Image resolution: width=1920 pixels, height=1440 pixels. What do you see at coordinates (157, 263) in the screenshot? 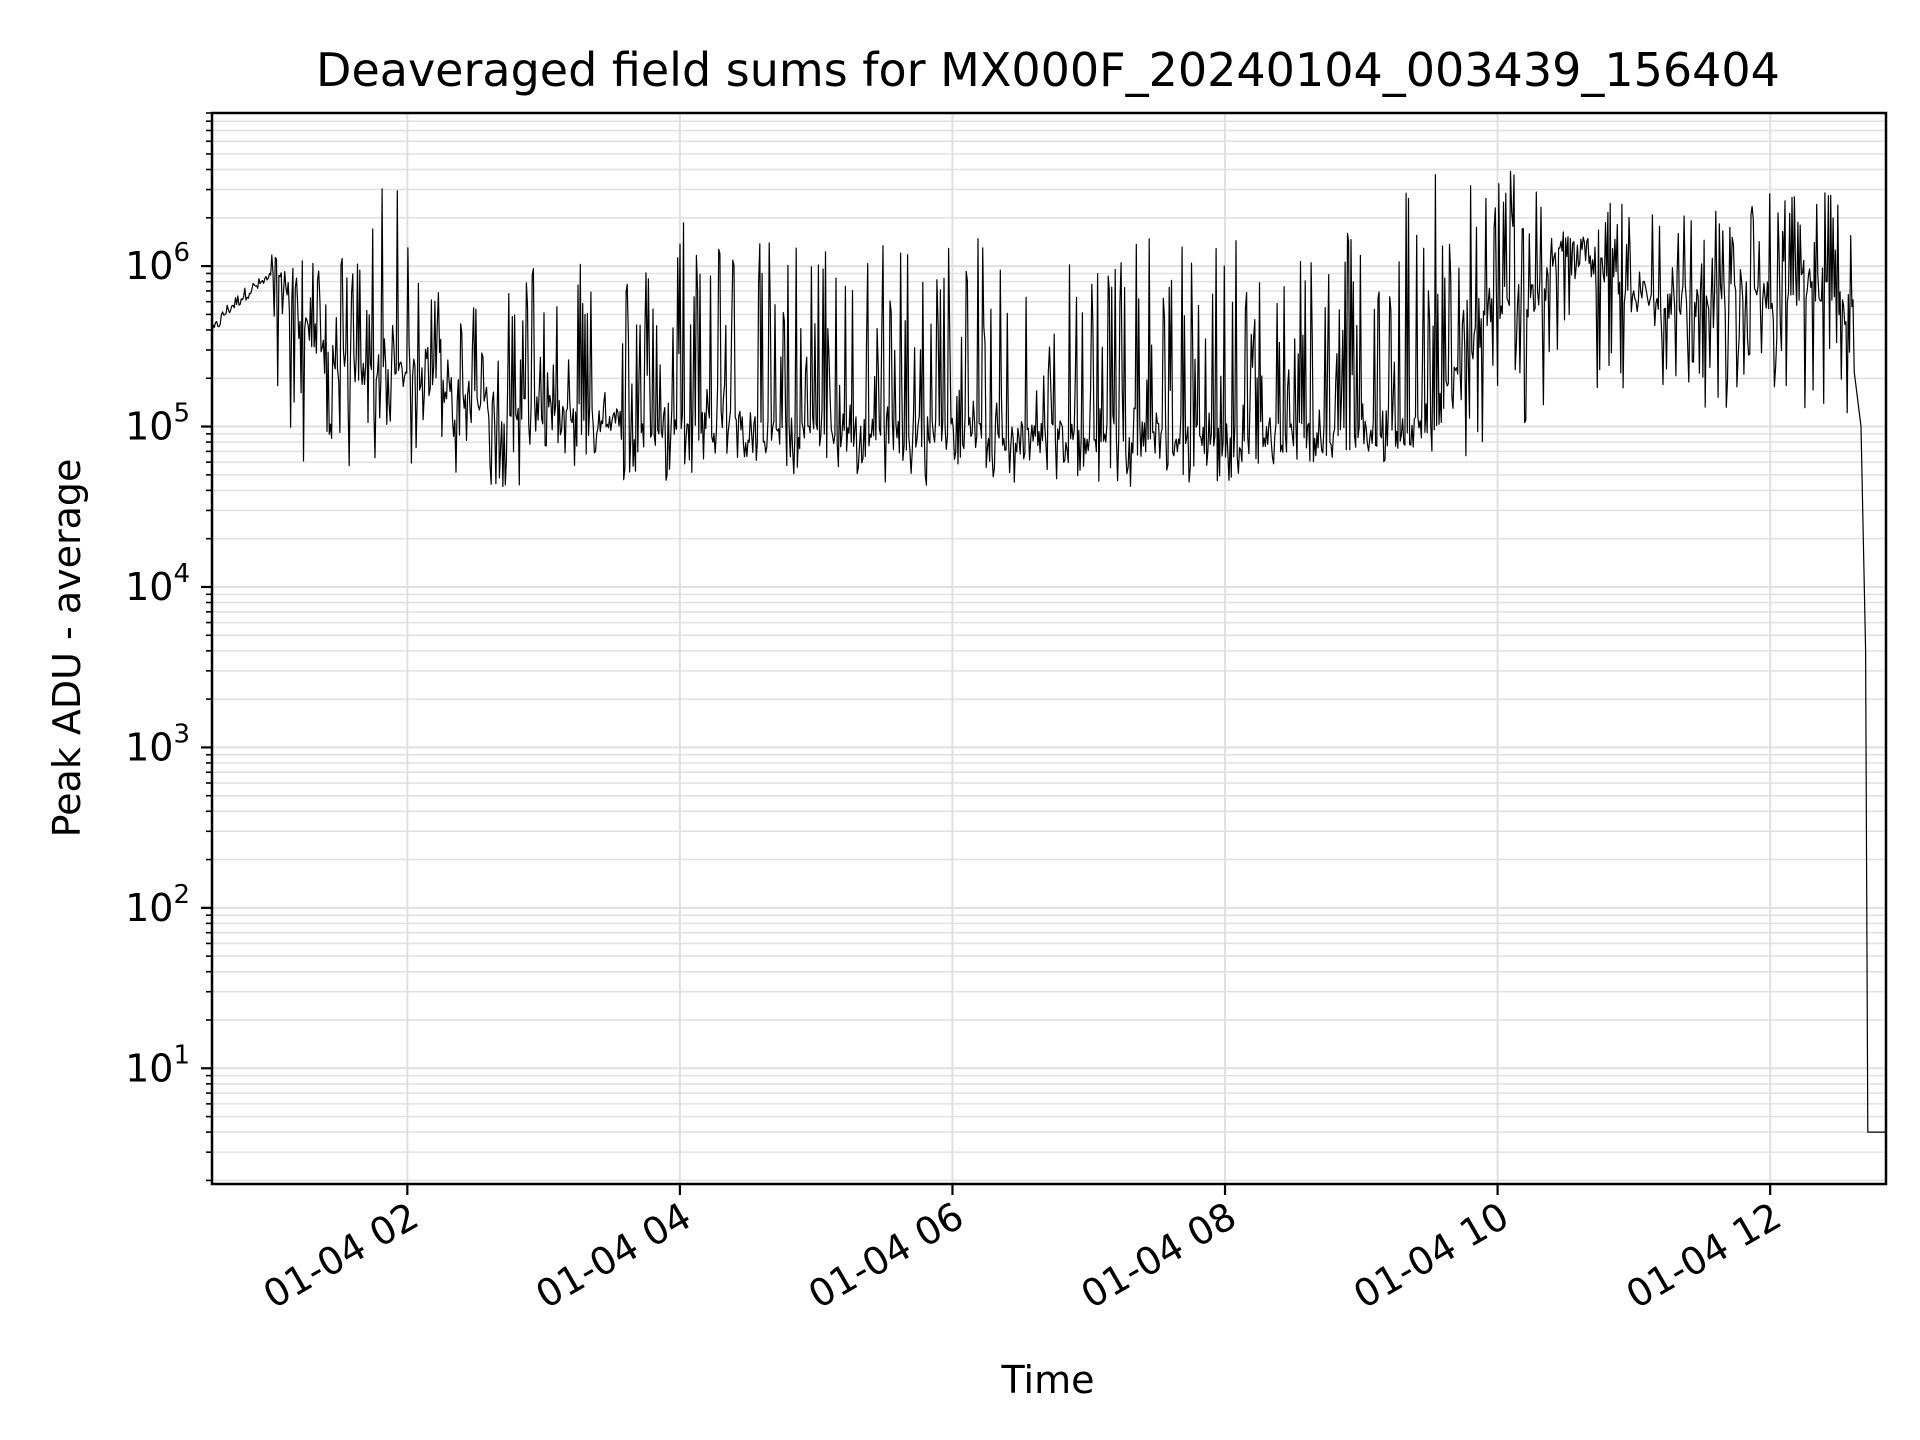
I see `y-tick-label: 10⁶` at bounding box center [157, 263].